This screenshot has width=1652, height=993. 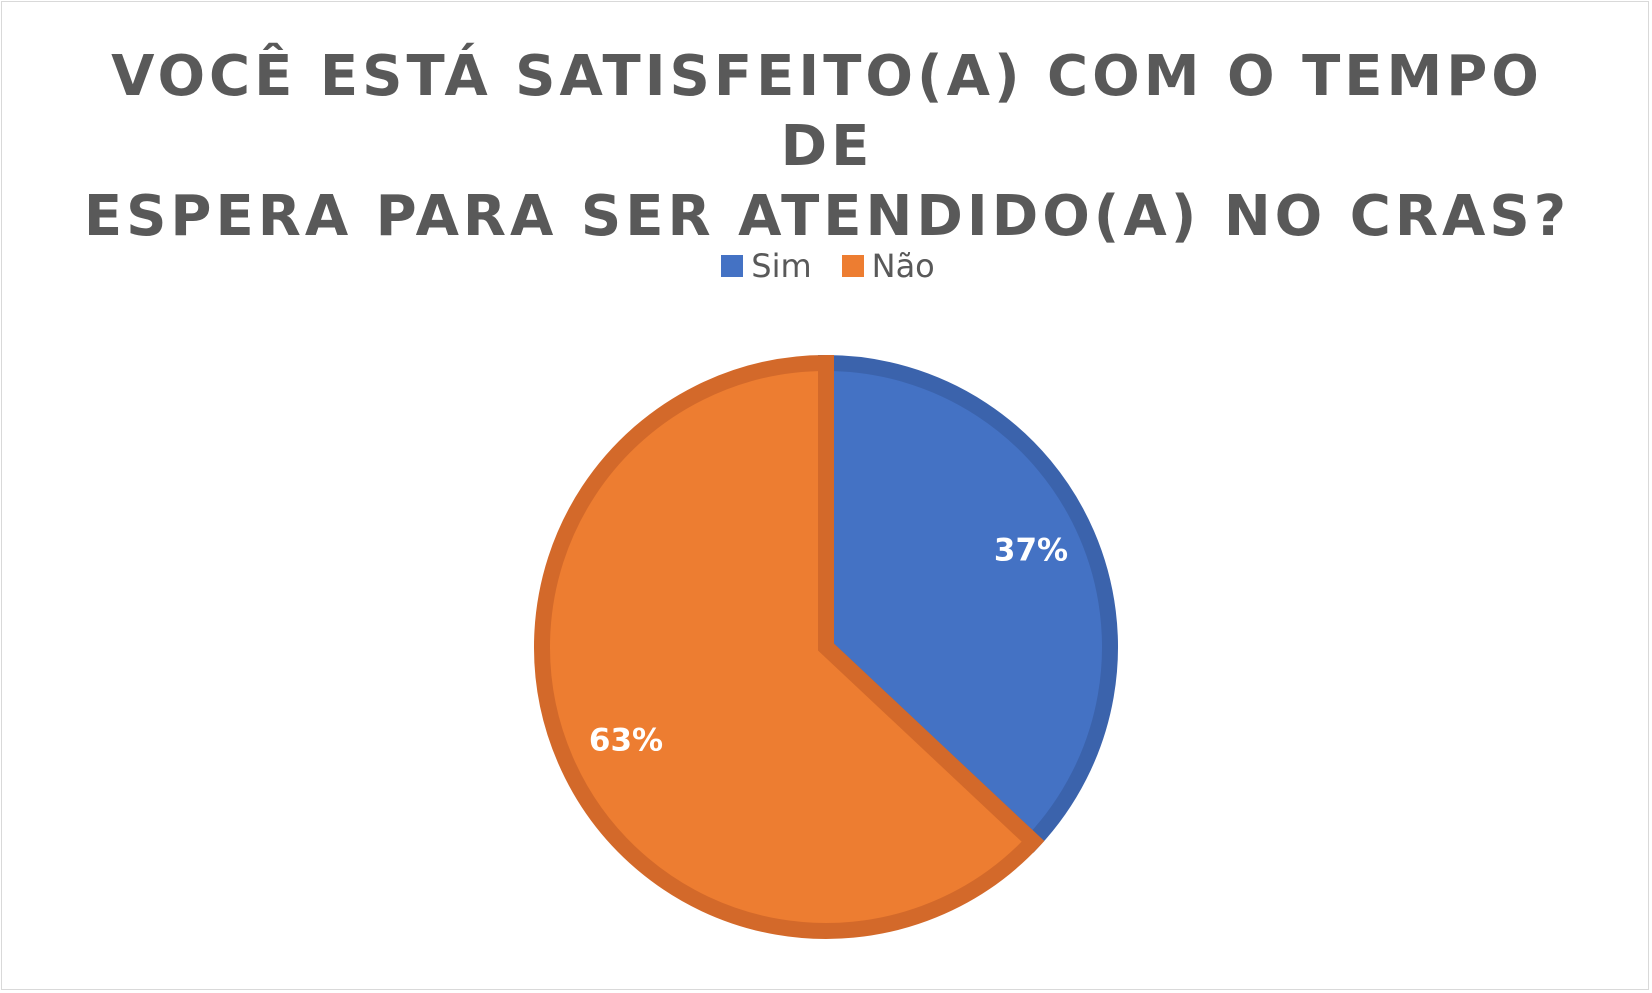 I want to click on chart-title-line-2: ESPERA PARA SER ATENDIDO(A) NO CRAS?, so click(x=827, y=216).